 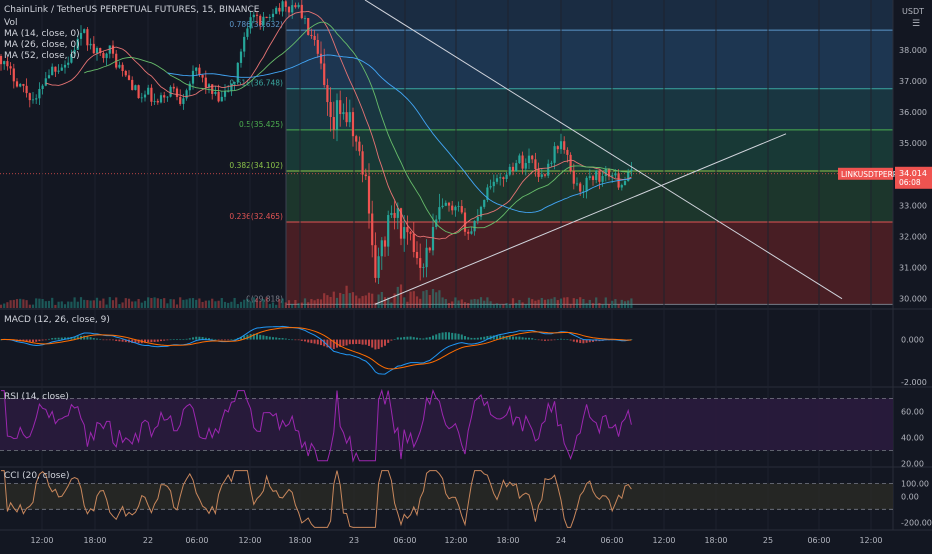 What do you see at coordinates (869, 174) in the screenshot?
I see `symbol-tag-text: LINKUSDTPERP` at bounding box center [869, 174].